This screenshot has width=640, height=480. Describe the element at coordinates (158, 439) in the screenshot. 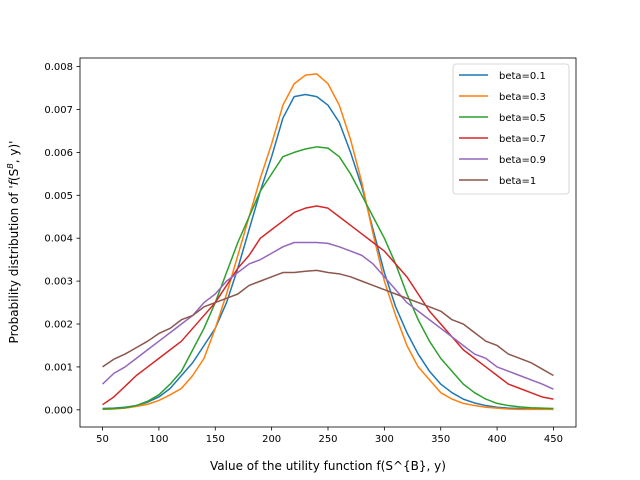

I see `x-tick-label: 100` at that location.